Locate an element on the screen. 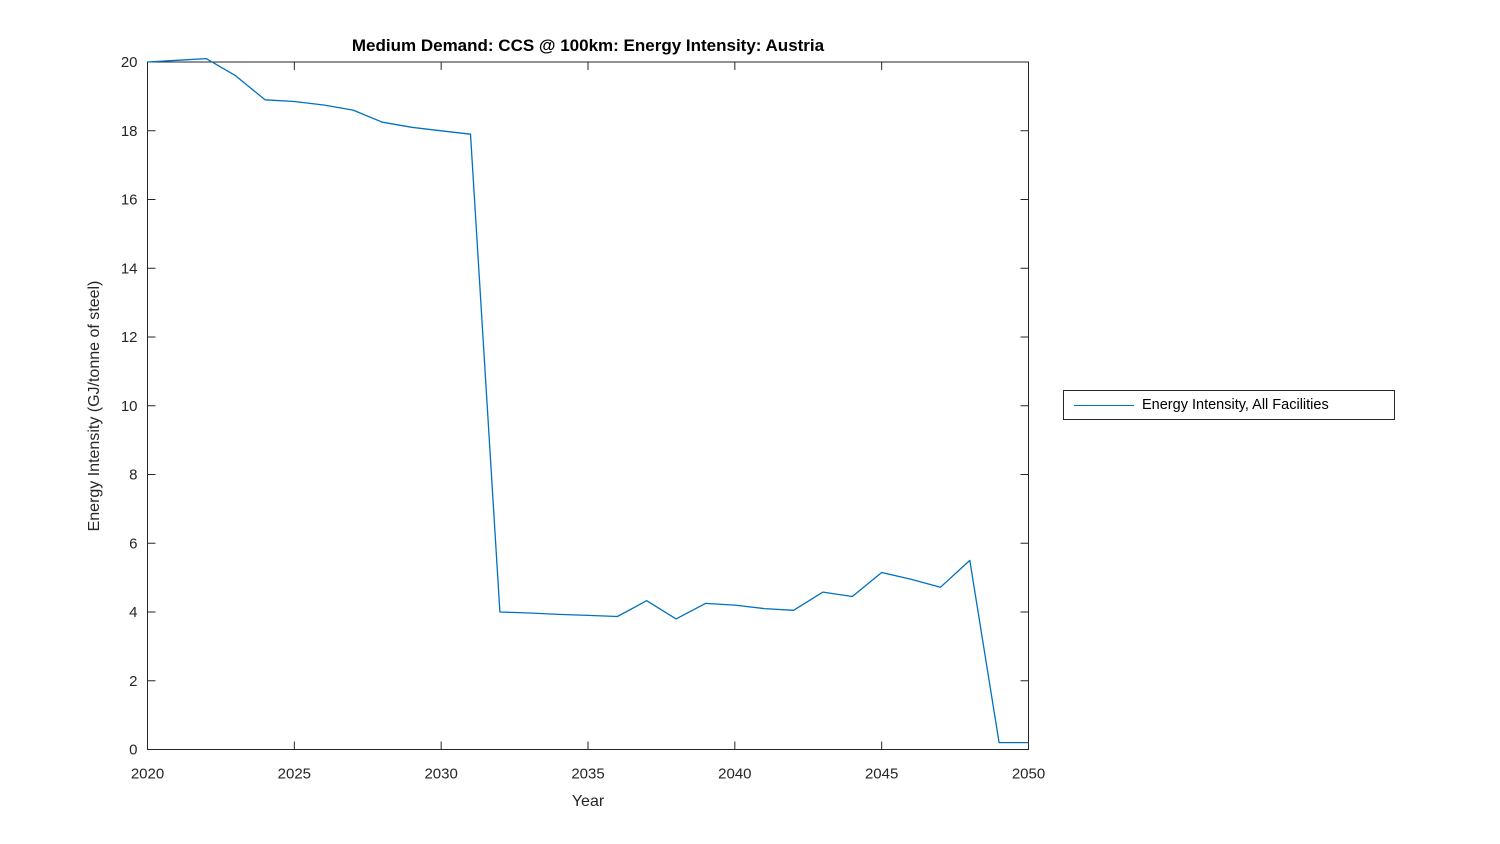 The height and width of the screenshot is (844, 1500). y-tick-label: 4 is located at coordinates (133, 612).